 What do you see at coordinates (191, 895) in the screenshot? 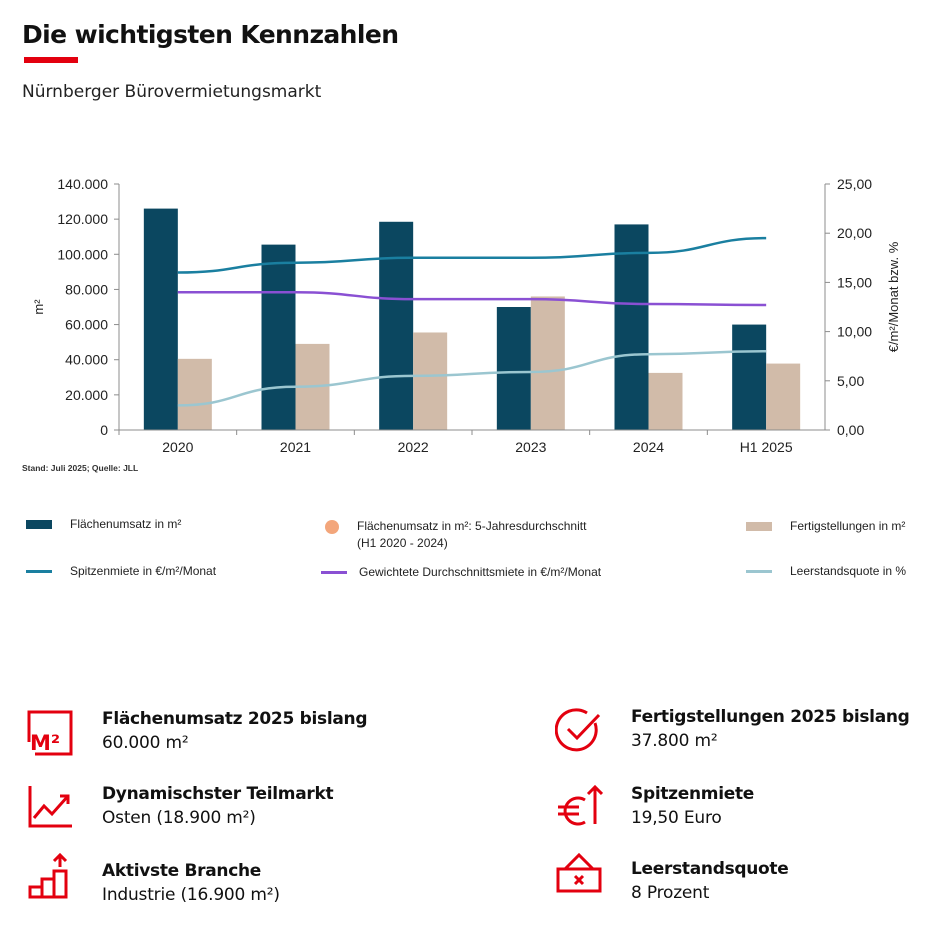
I see `kpi-value: Industrie (16.900 m²)` at bounding box center [191, 895].